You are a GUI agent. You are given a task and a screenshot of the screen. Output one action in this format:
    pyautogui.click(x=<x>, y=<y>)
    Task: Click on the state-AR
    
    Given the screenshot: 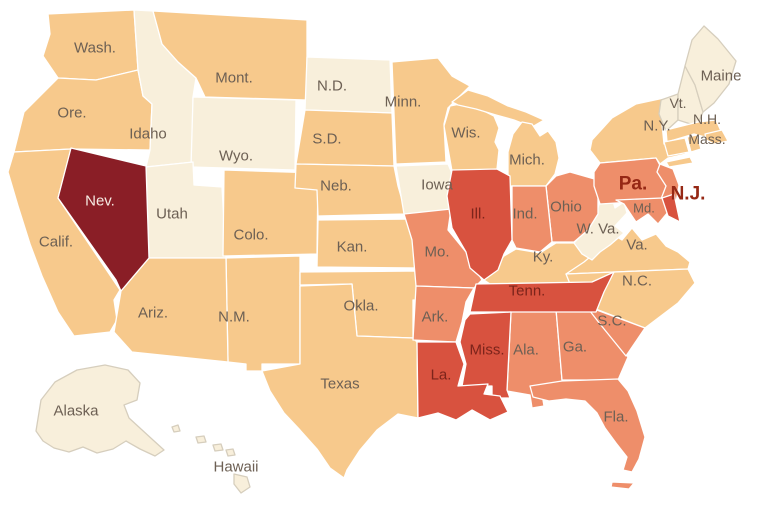 What is the action you would take?
    pyautogui.click(x=443, y=314)
    